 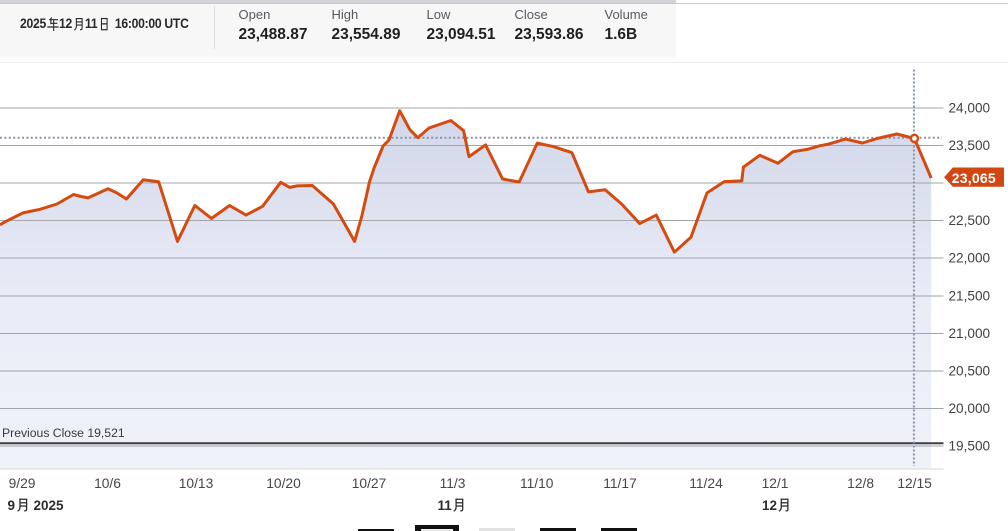 I want to click on svg-text: 9, so click(x=12, y=505).